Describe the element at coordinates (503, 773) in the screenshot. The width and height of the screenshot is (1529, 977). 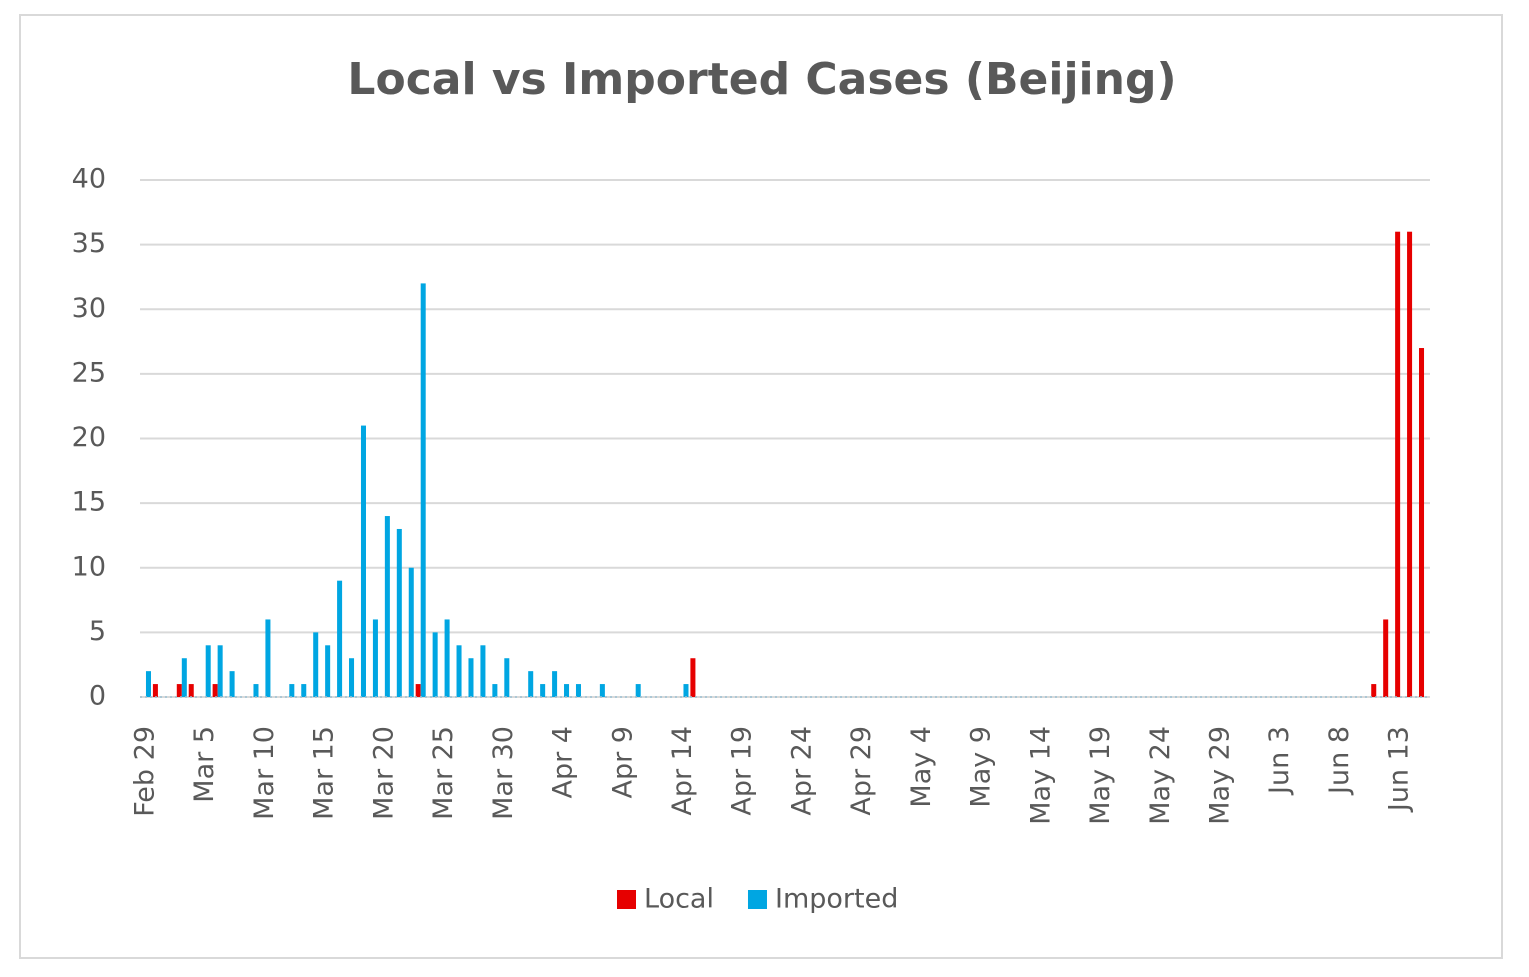
I see `x-tick-label: Mar 30` at that location.